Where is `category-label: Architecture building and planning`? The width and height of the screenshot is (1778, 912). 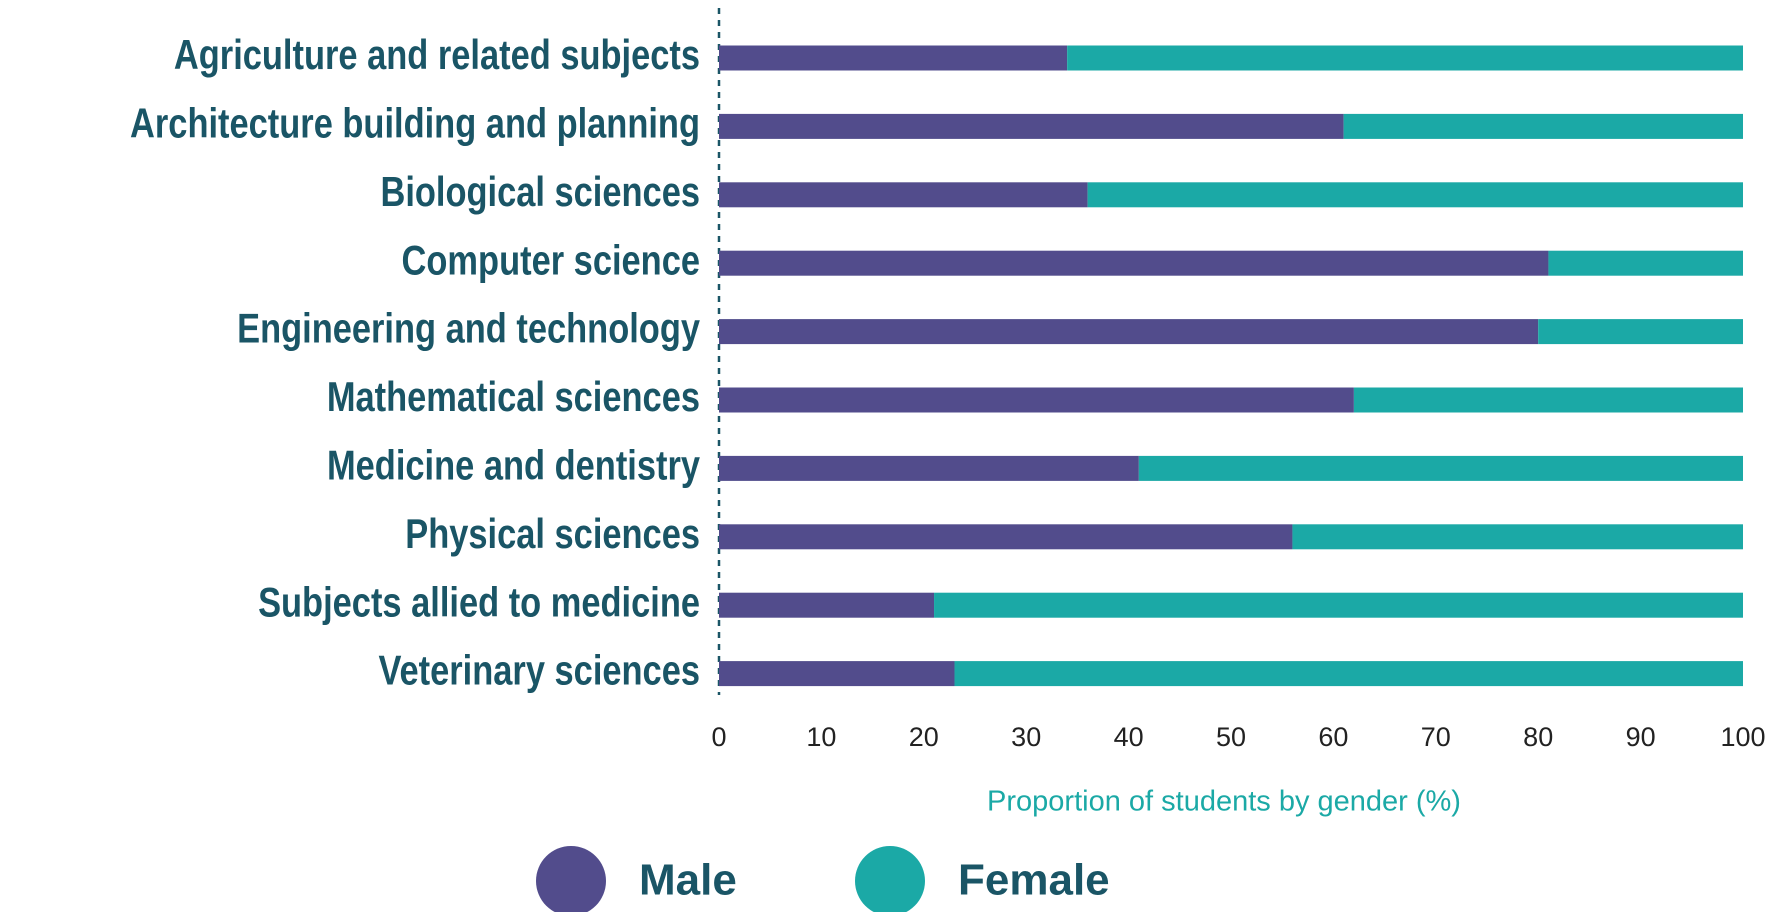 category-label: Architecture building and planning is located at coordinates (415, 123).